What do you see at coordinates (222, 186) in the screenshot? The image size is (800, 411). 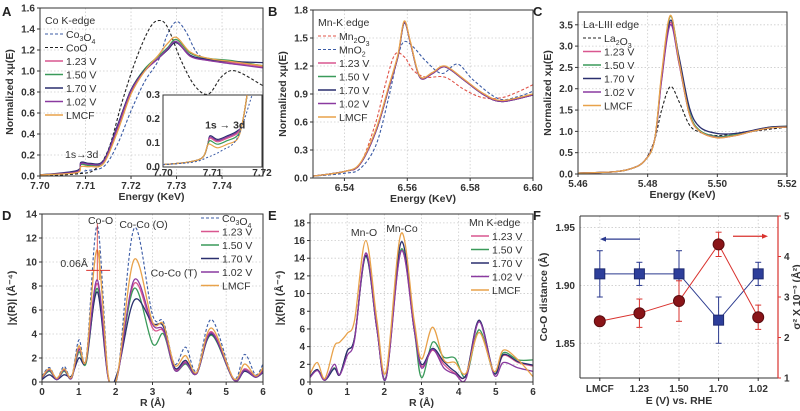 I see `x-tick-label: 7.74` at bounding box center [222, 186].